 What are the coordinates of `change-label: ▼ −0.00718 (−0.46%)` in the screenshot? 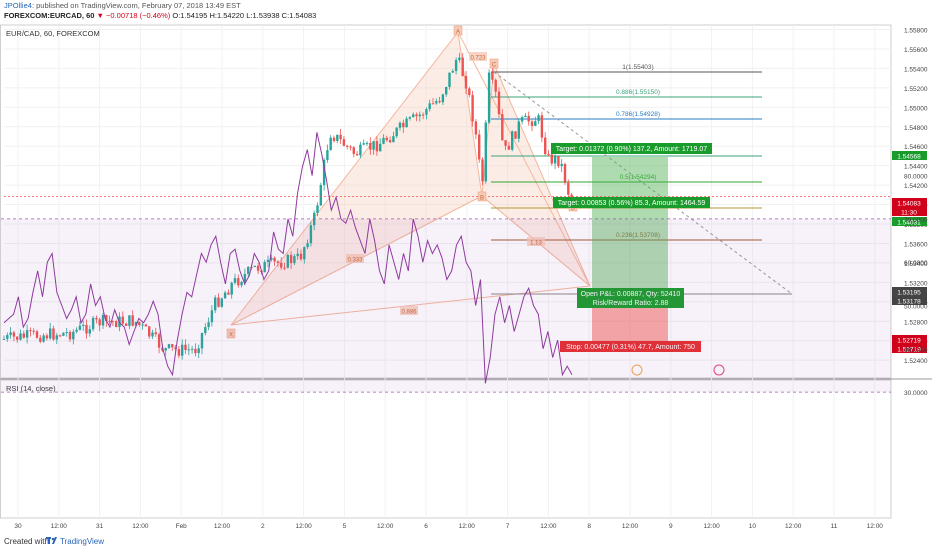 It's located at (133, 15).